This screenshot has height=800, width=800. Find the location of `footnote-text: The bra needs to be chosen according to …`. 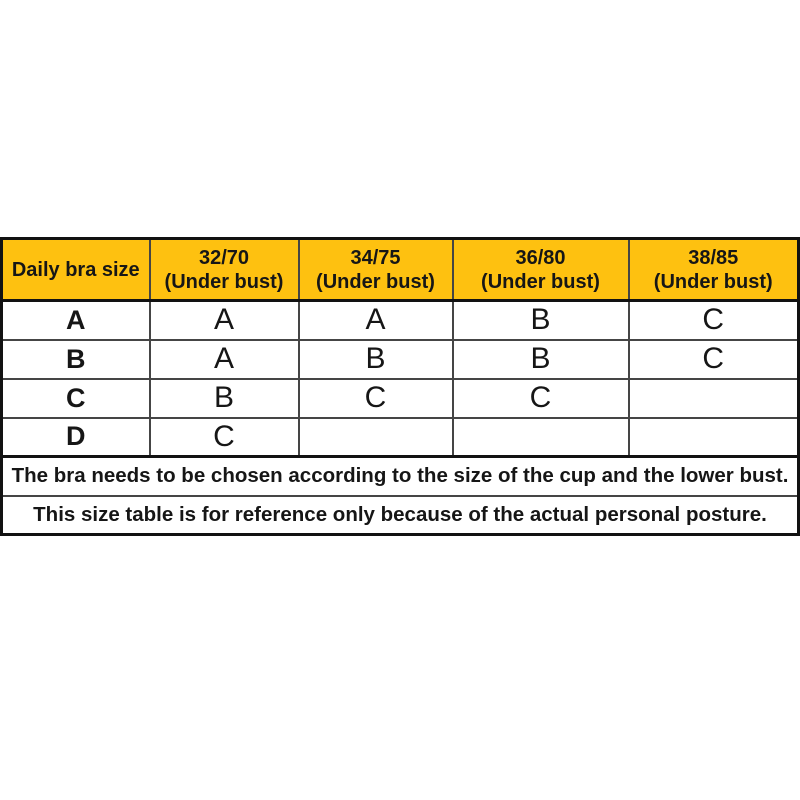

footnote-text: The bra needs to be chosen according to … is located at coordinates (400, 476).